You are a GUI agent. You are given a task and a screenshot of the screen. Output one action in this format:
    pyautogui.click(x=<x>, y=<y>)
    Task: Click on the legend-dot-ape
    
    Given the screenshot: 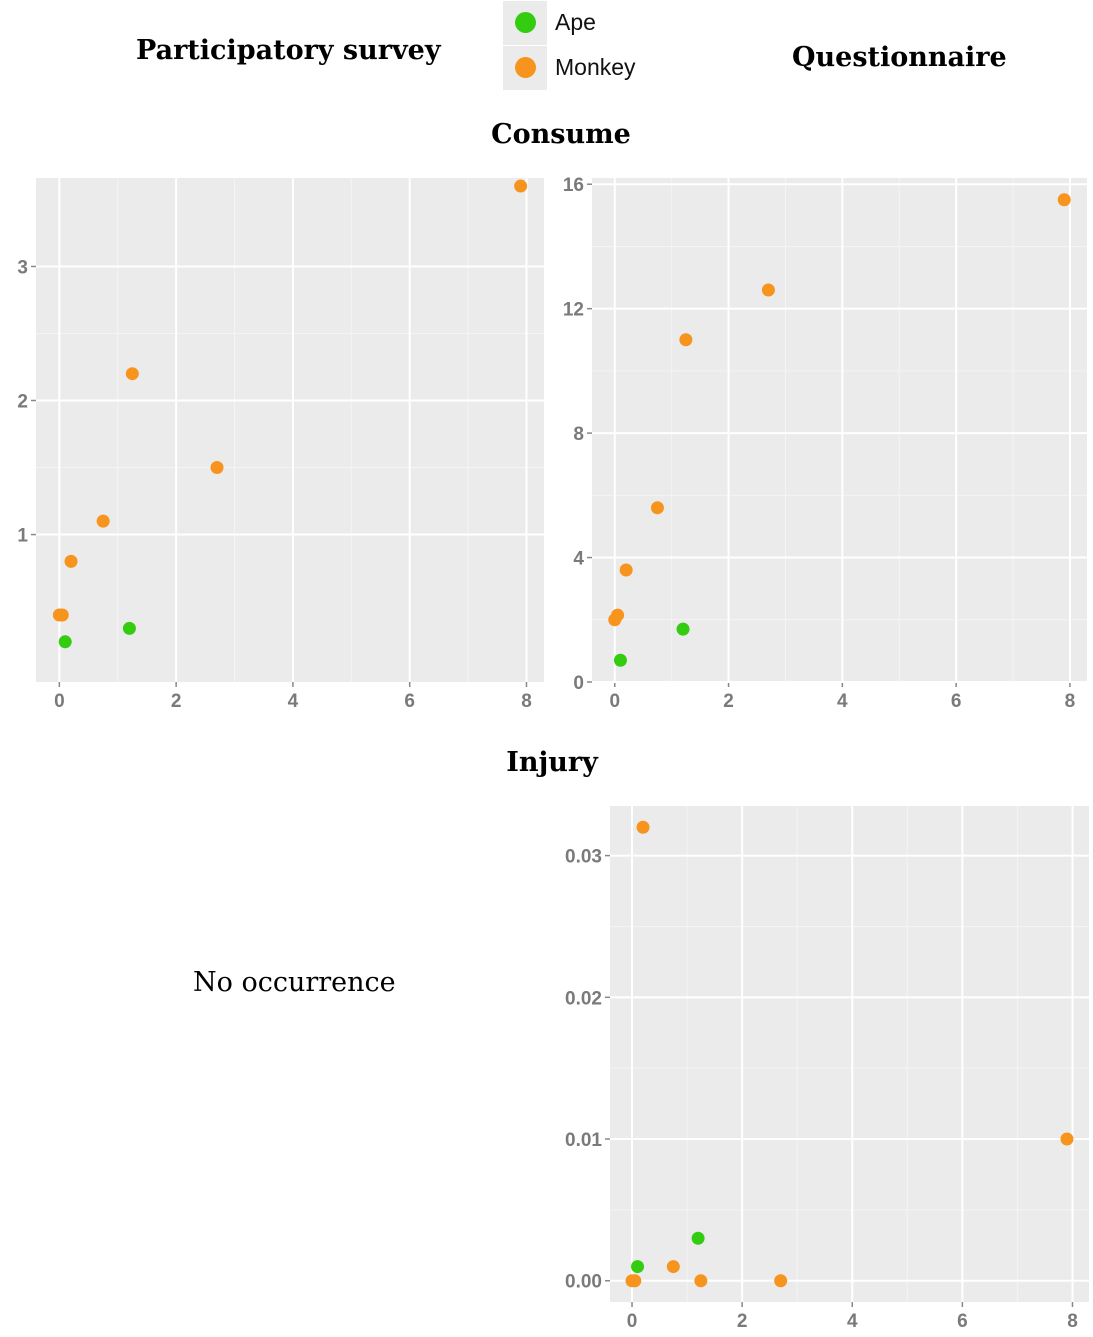 What is the action you would take?
    pyautogui.click(x=525, y=22)
    